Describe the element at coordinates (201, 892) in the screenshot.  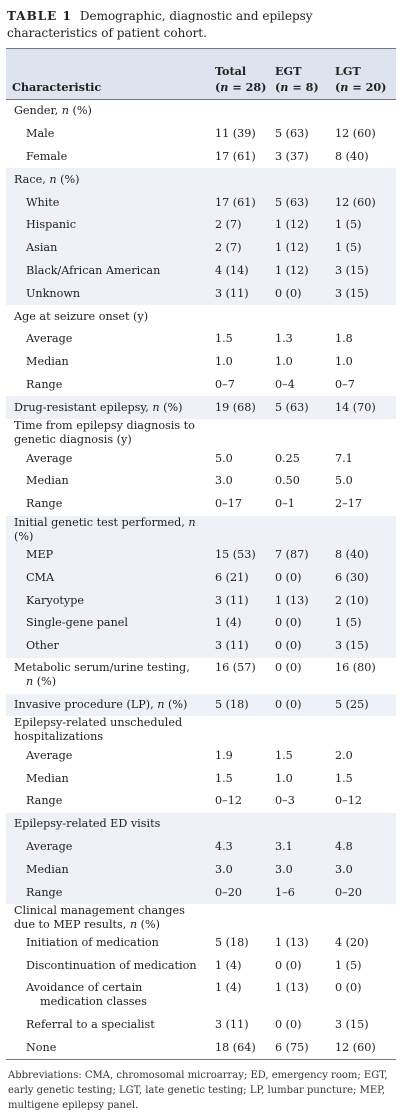
I see `table-row: Range 0–20 1–6 0–20` at that location.